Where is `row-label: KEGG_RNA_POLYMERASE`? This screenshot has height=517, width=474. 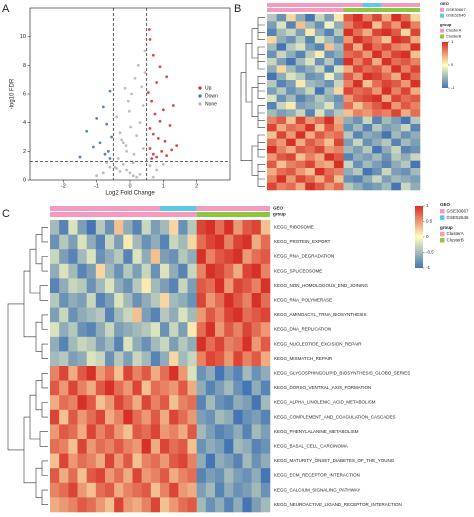
row-label: KEGG_RNA_POLYMERASE is located at coordinates (303, 299).